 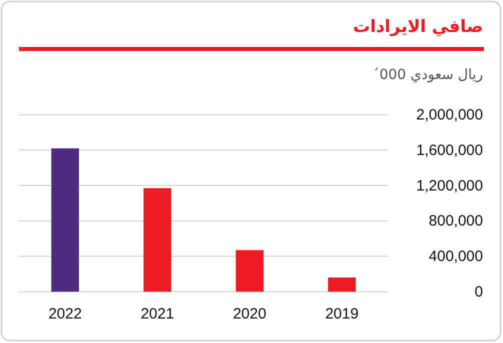 What do you see at coordinates (449, 115) in the screenshot?
I see `y-tick-label: 2,000,000` at bounding box center [449, 115].